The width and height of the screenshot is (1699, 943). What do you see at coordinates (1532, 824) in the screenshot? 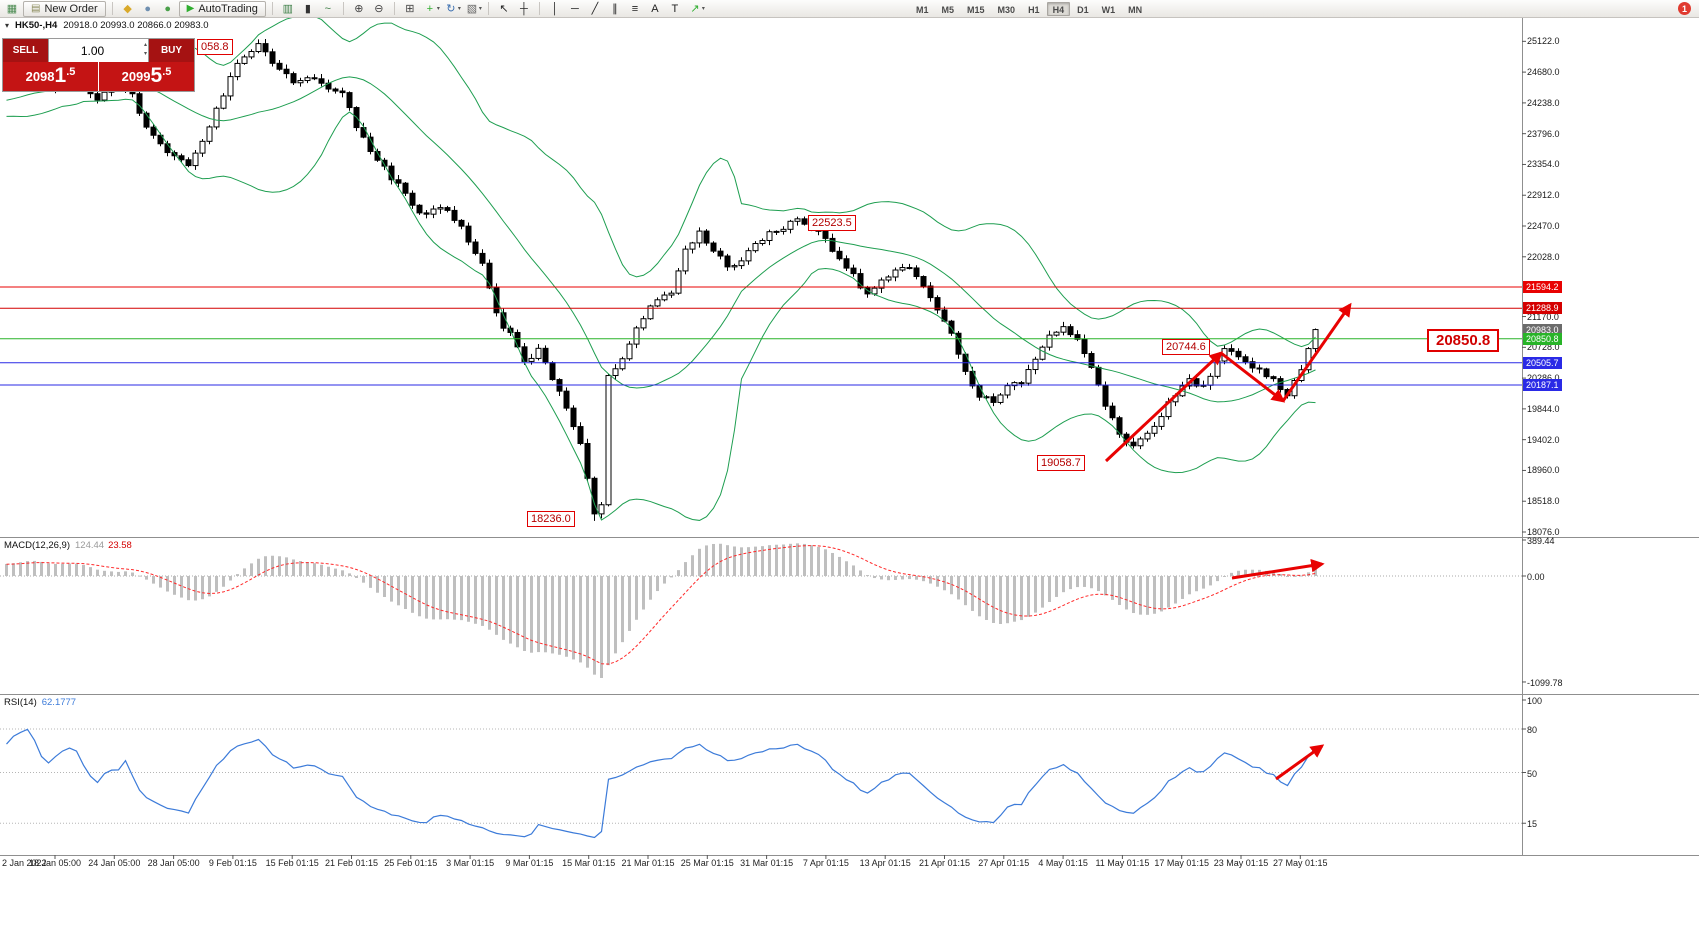
I see `rsi-axis-label: 15` at bounding box center [1532, 824].